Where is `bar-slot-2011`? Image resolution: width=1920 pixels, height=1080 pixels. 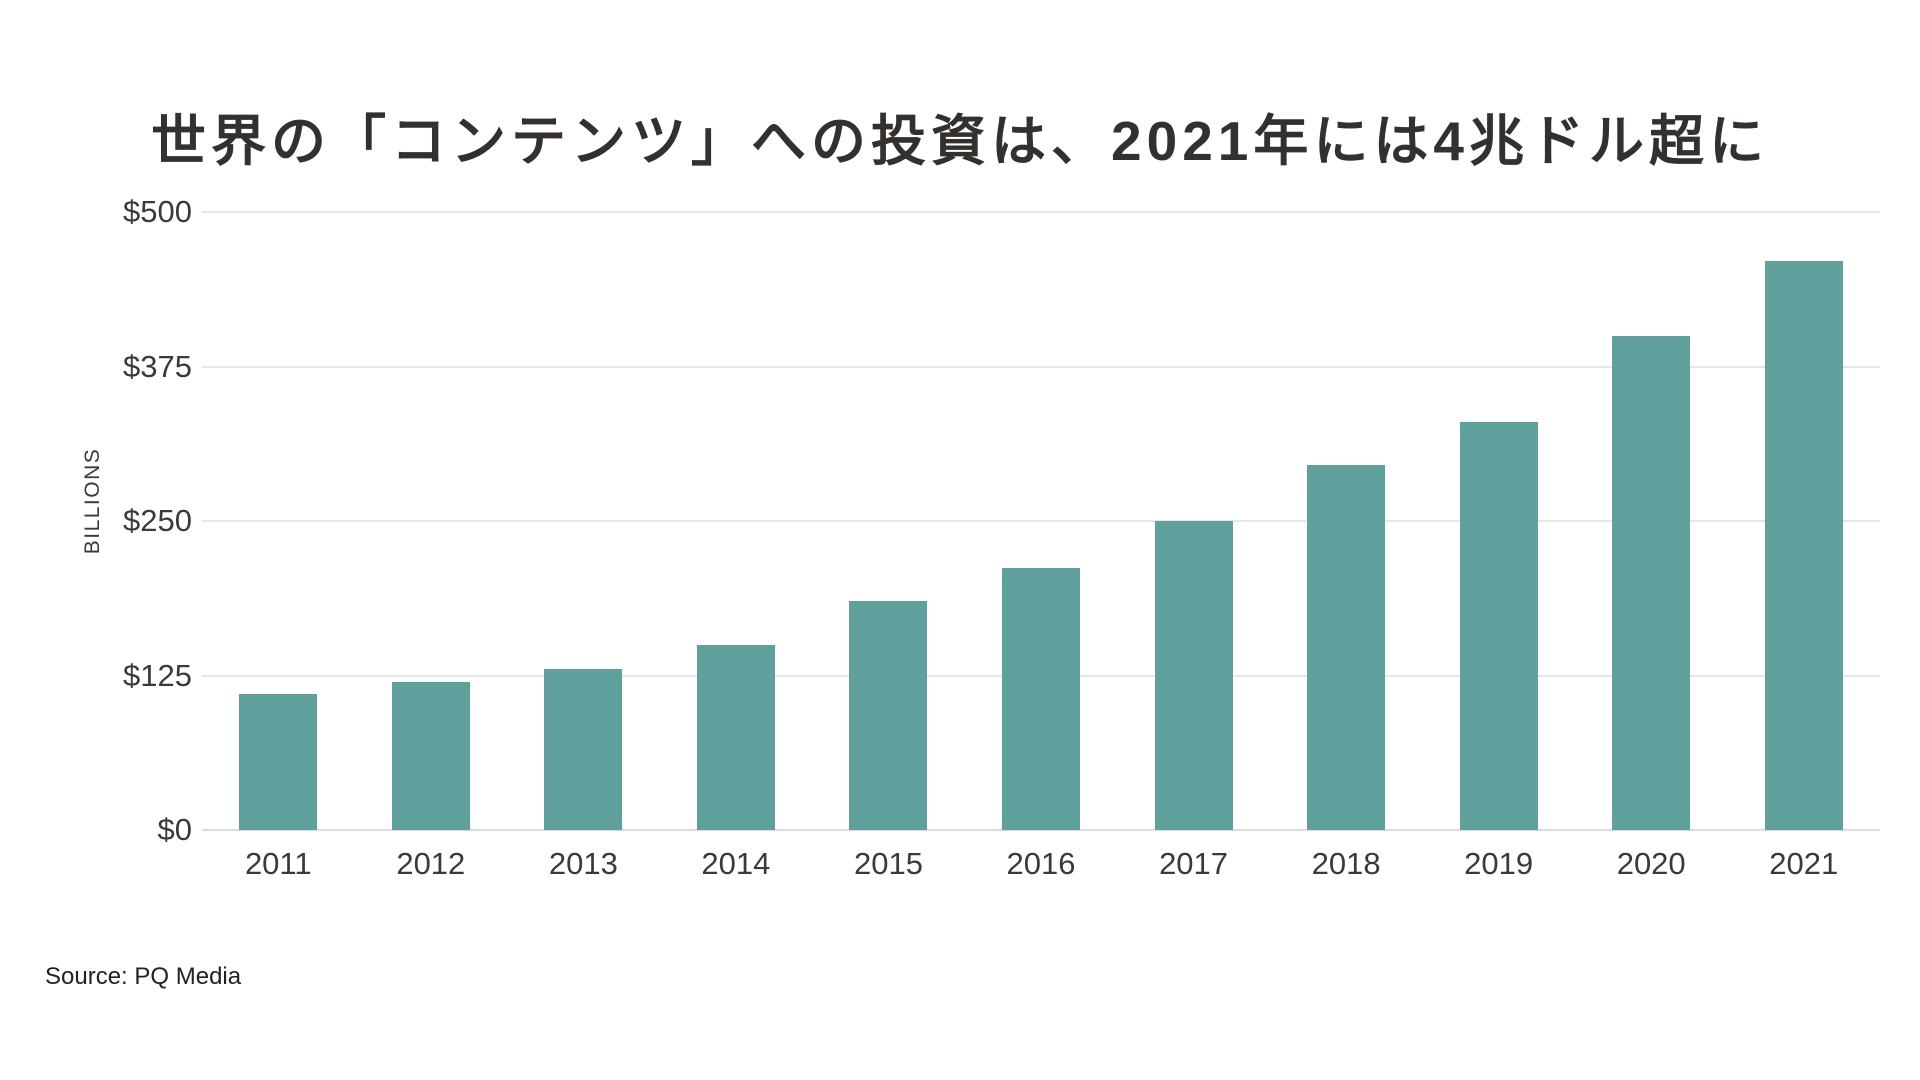 bar-slot-2011 is located at coordinates (278, 521).